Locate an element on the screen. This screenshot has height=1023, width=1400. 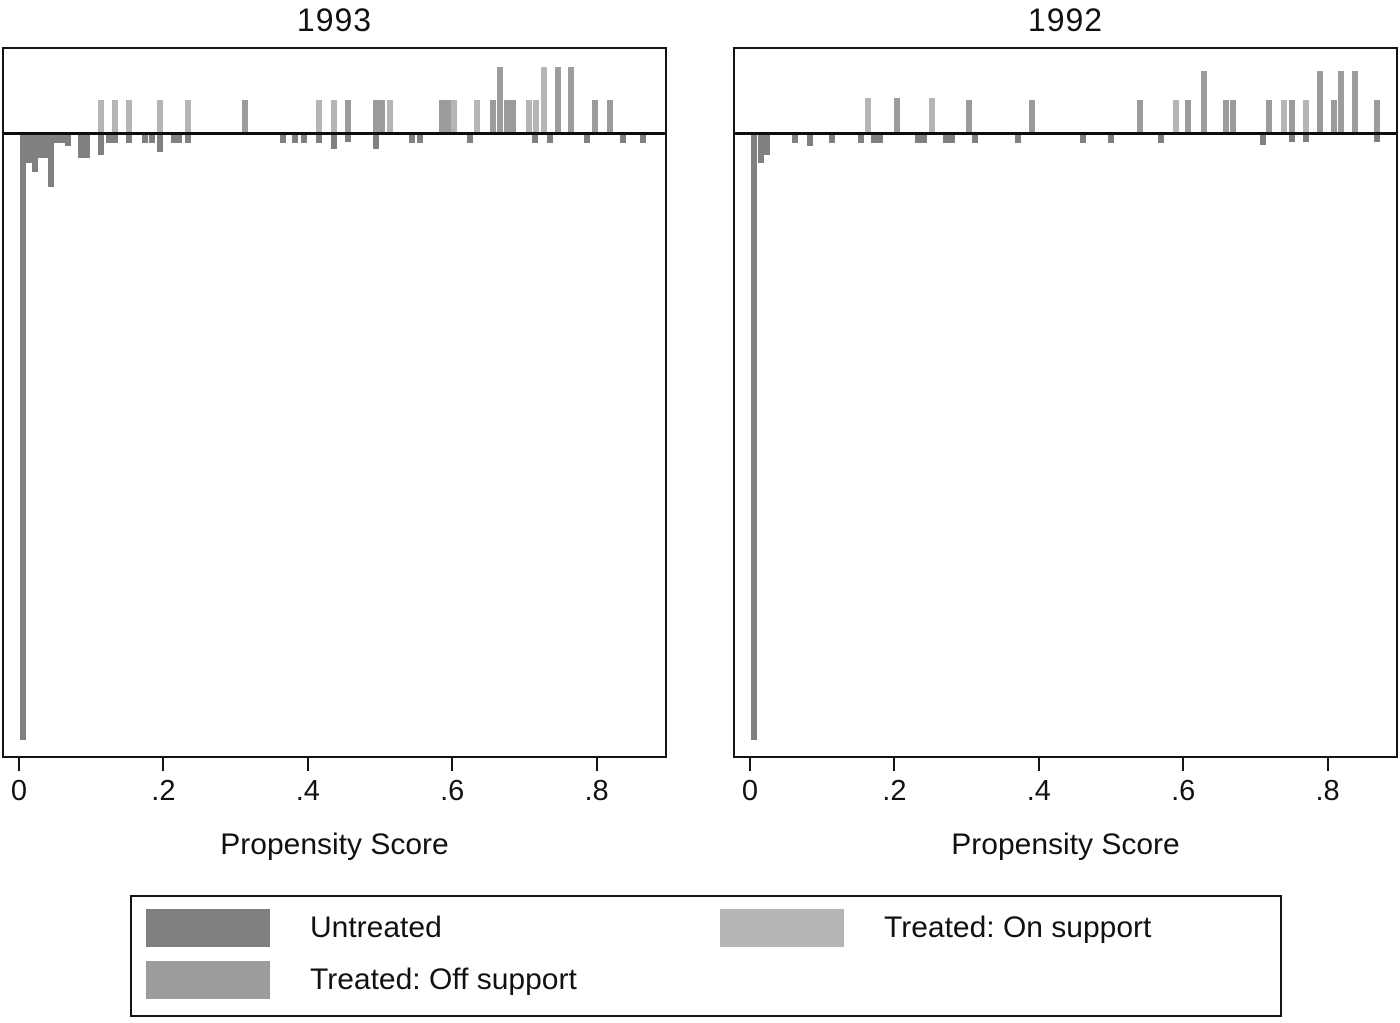
x-tick-label: 0 is located at coordinates (19, 791).